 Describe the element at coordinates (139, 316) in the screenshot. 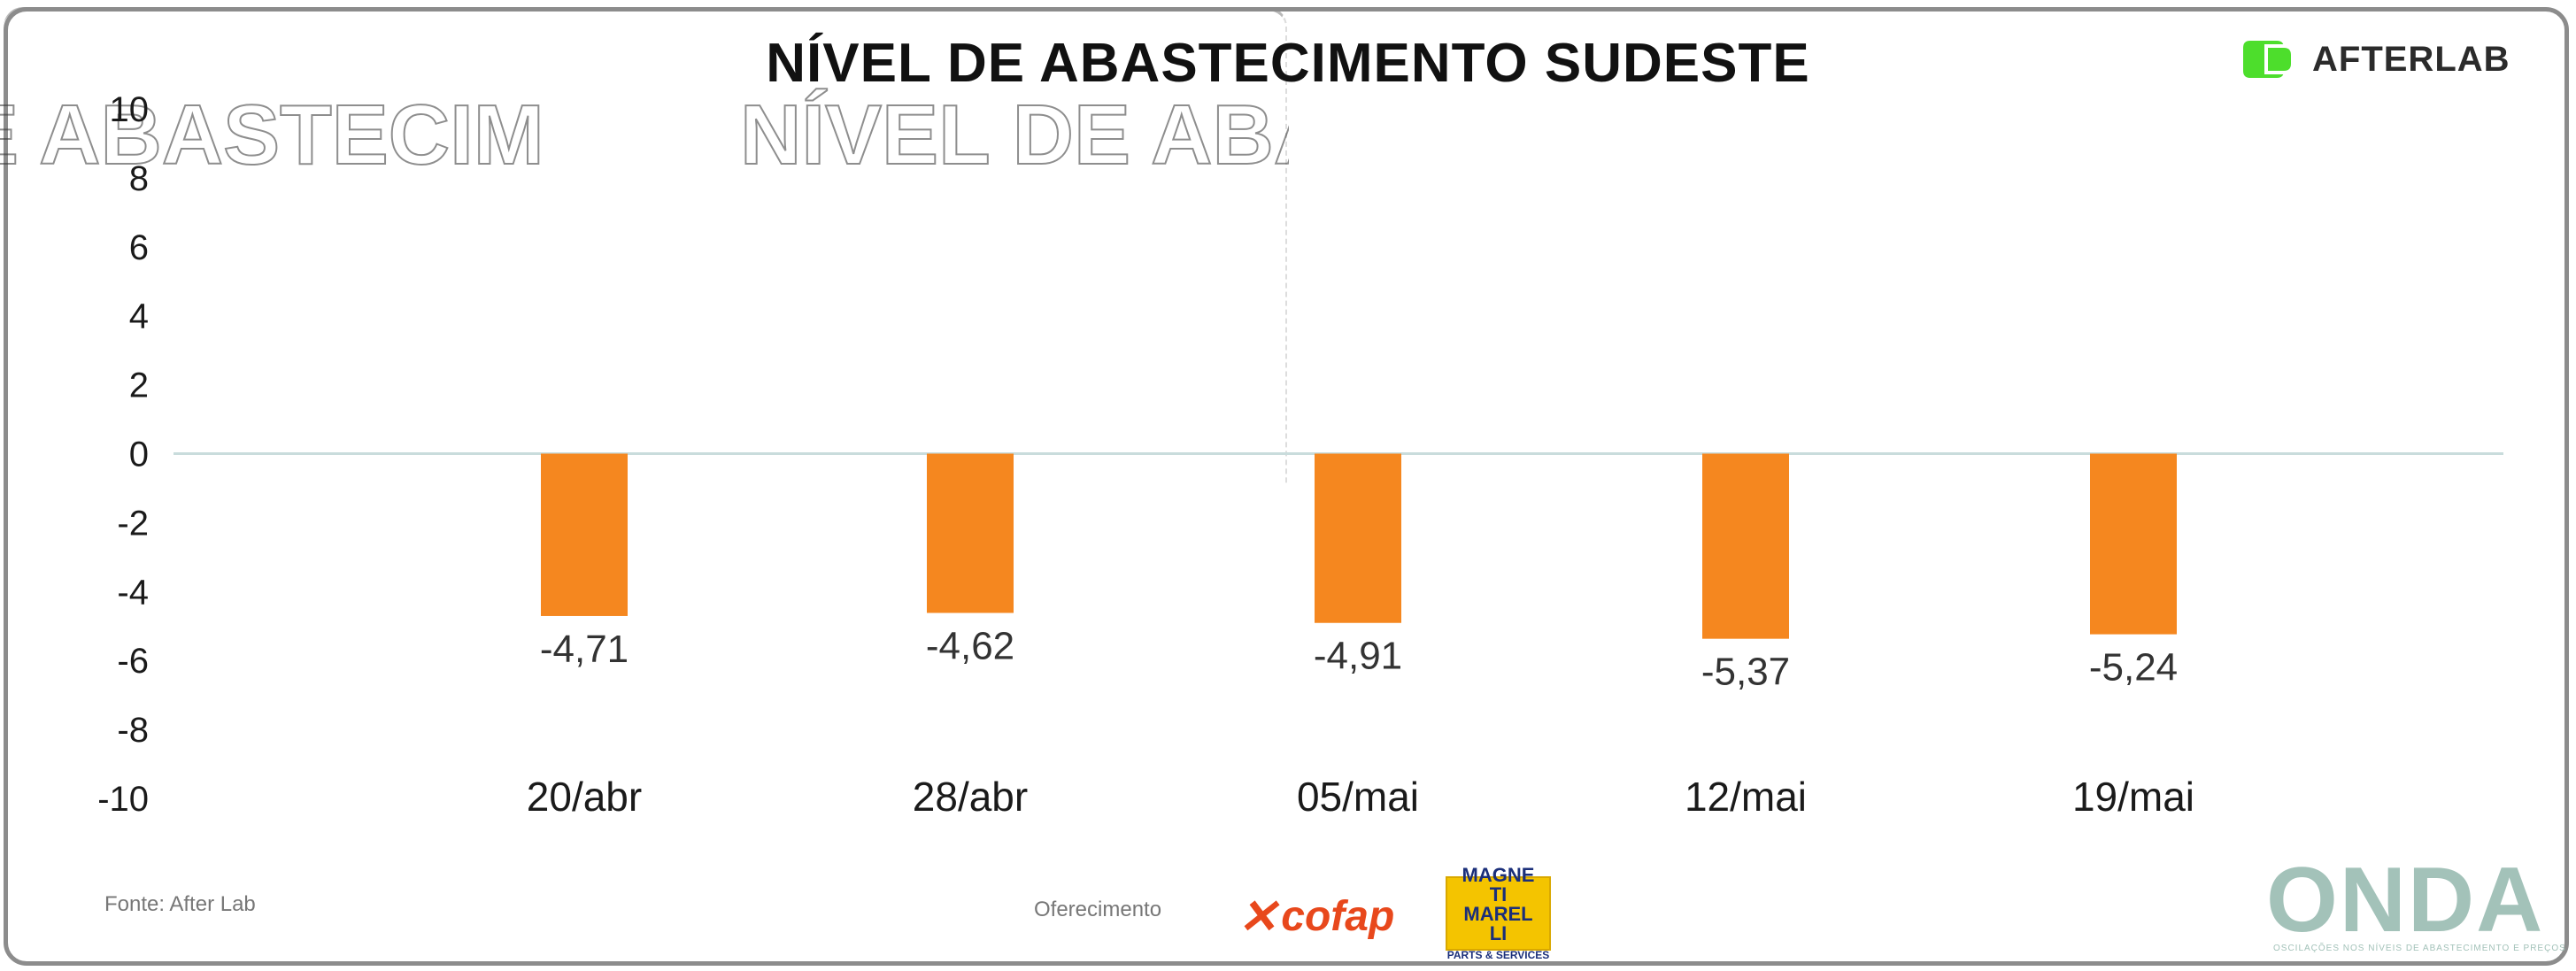

I see `y-tick-label: 4` at that location.